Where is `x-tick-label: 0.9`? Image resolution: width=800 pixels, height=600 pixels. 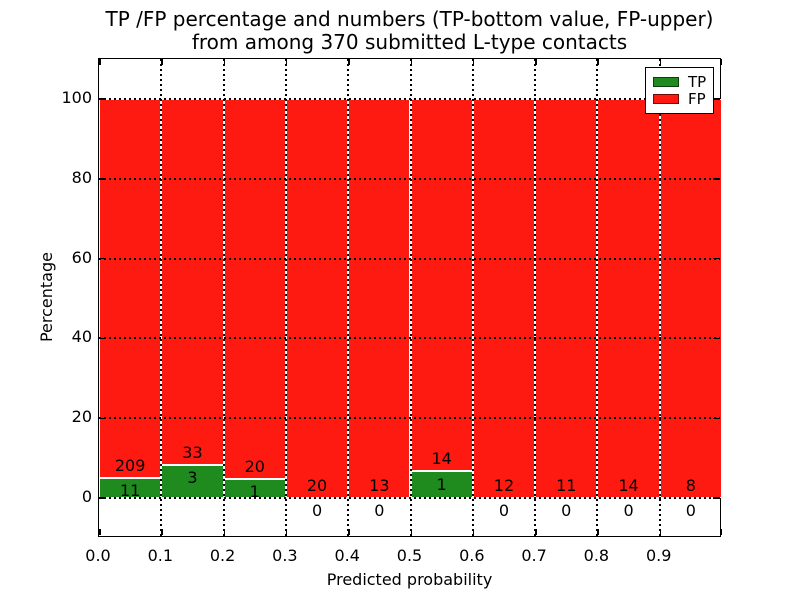
x-tick-label: 0.9 is located at coordinates (658, 555).